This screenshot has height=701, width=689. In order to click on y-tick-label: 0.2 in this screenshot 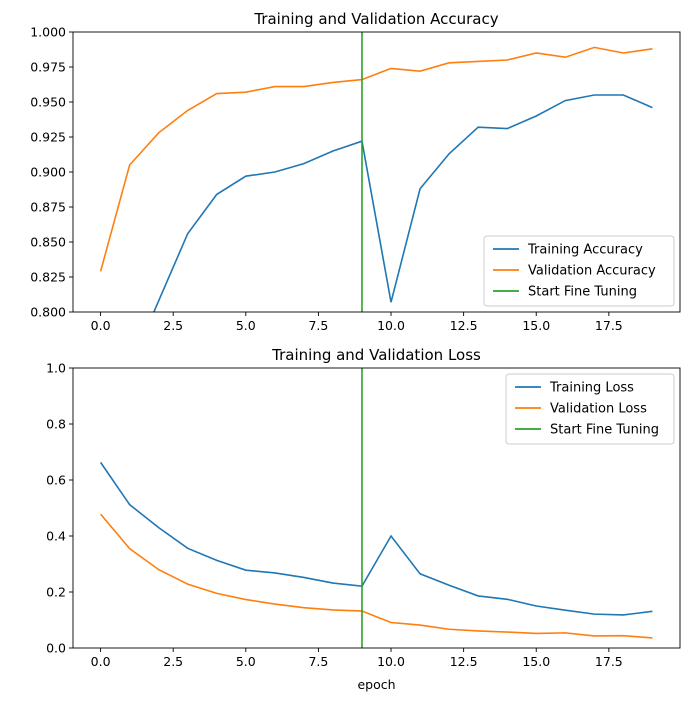, I will do `click(56, 592)`.